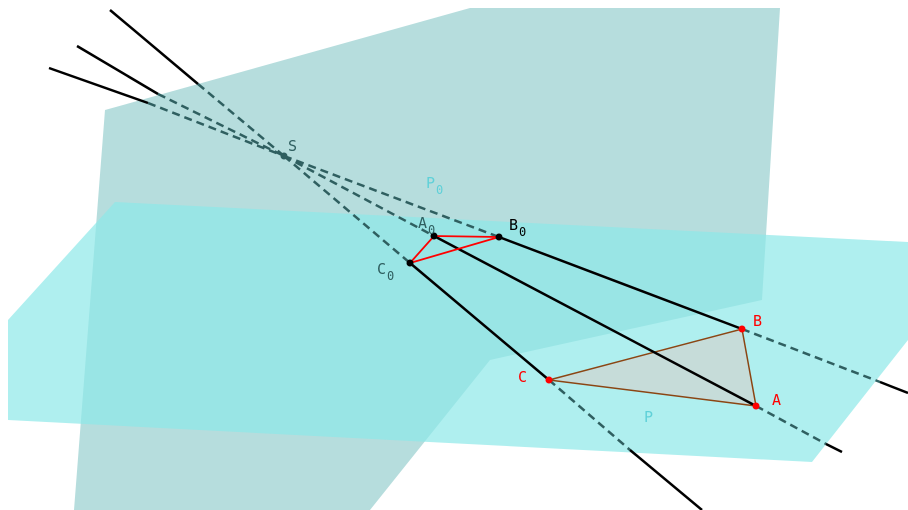  Describe the element at coordinates (98, 85) in the screenshot. I see `ray-outer-a` at that location.